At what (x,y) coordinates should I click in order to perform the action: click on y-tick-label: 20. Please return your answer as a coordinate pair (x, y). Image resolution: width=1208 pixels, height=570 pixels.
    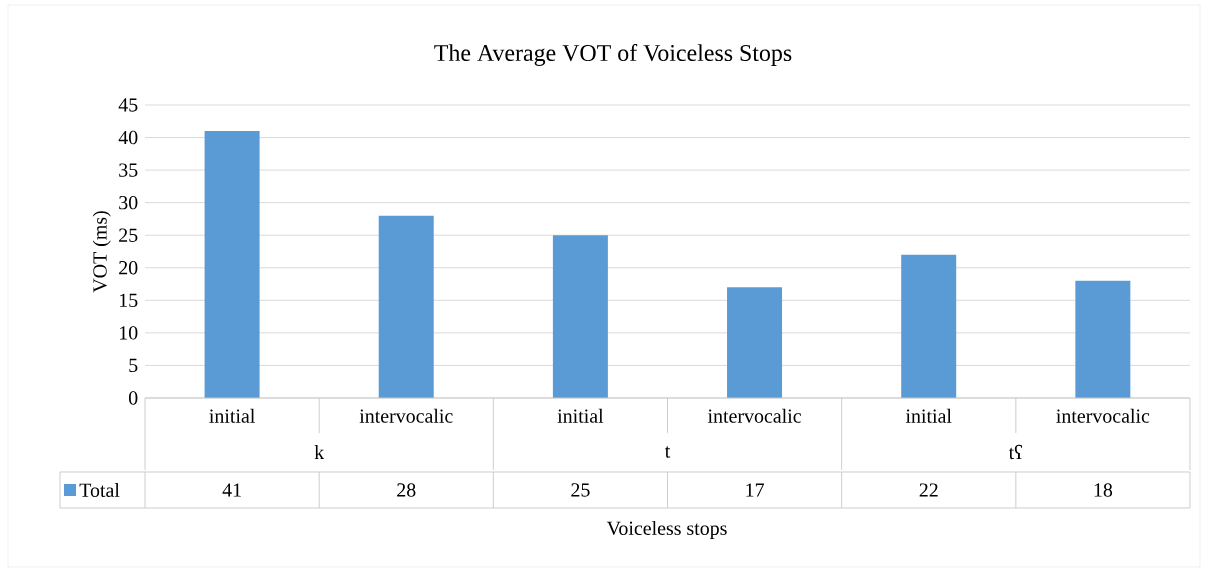
    Looking at the image, I should click on (128, 268).